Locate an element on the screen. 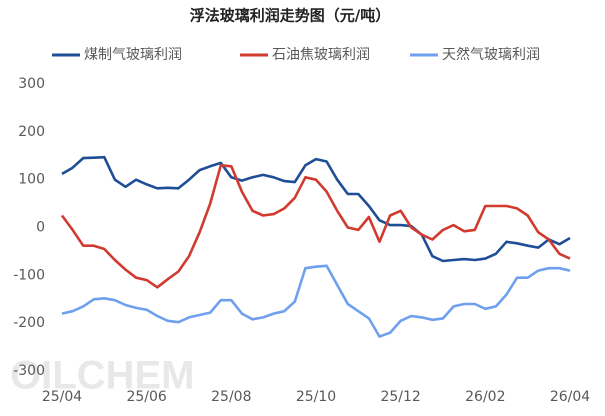 Image resolution: width=605 pixels, height=416 pixels. y-tick-label: -300 is located at coordinates (29, 371).